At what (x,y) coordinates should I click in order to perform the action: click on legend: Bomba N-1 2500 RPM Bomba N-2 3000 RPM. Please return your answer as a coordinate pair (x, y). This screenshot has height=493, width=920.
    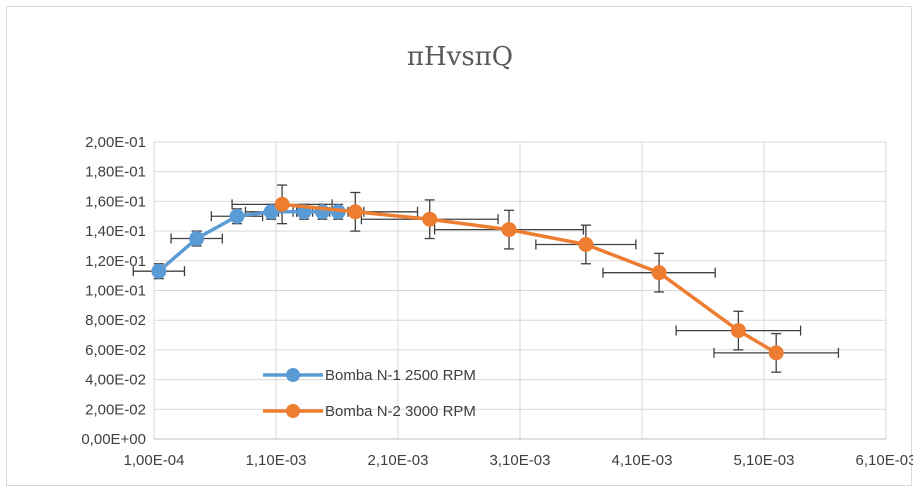
    Looking at the image, I should click on (369, 393).